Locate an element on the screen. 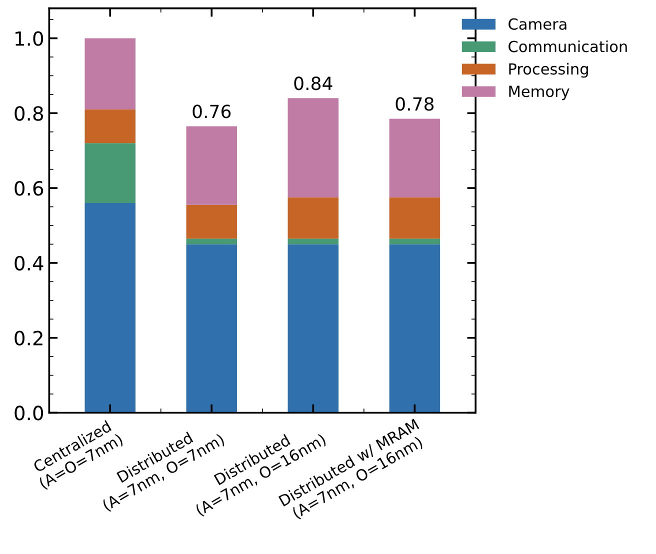 Image resolution: width=656 pixels, height=554 pixels. legend-label: Communication is located at coordinates (567, 46).